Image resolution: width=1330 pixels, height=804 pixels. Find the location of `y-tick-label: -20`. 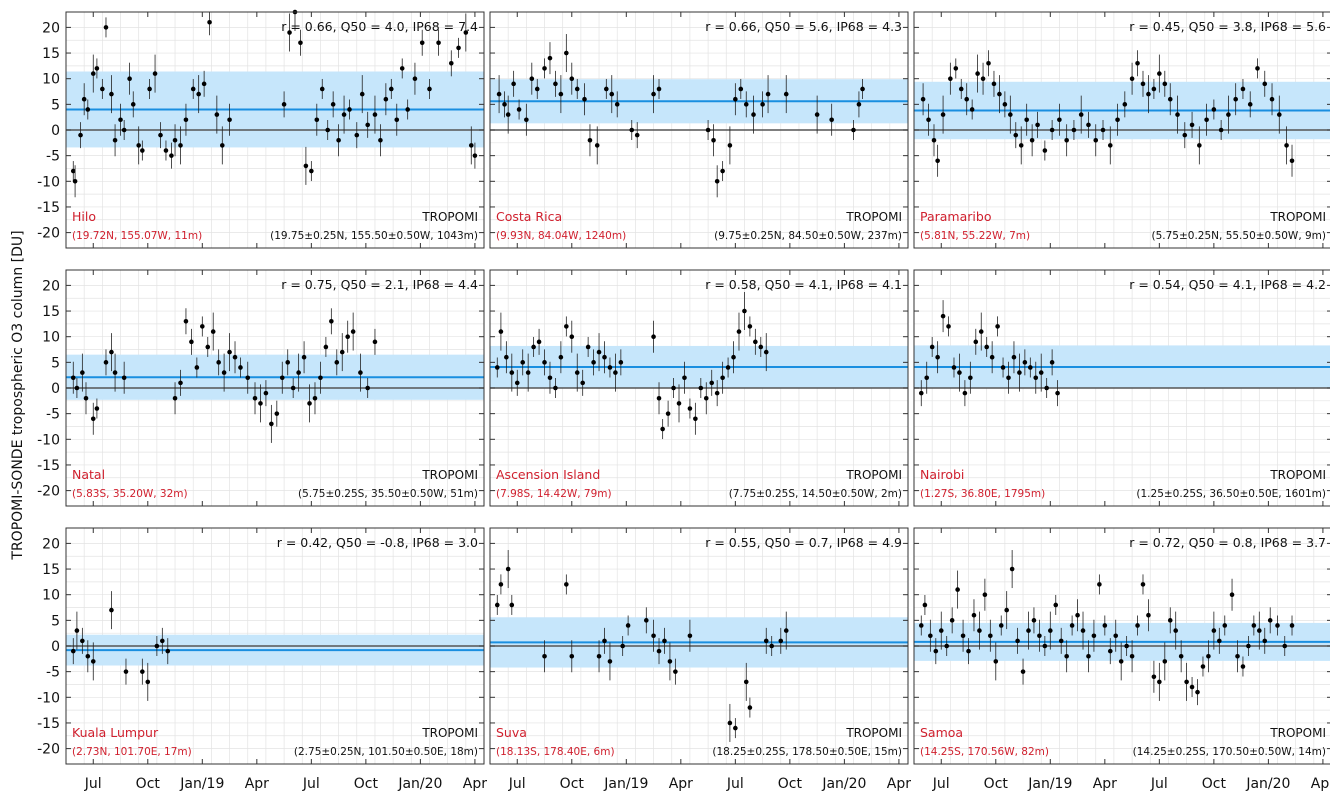

y-tick-label: -20 is located at coordinates (48, 234).